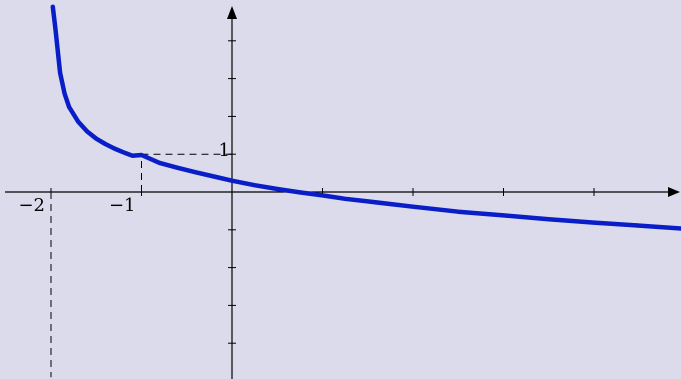  Describe the element at coordinates (124, 178) in the screenshot. I see `tick-labels-layer: −2 −1 1` at that location.